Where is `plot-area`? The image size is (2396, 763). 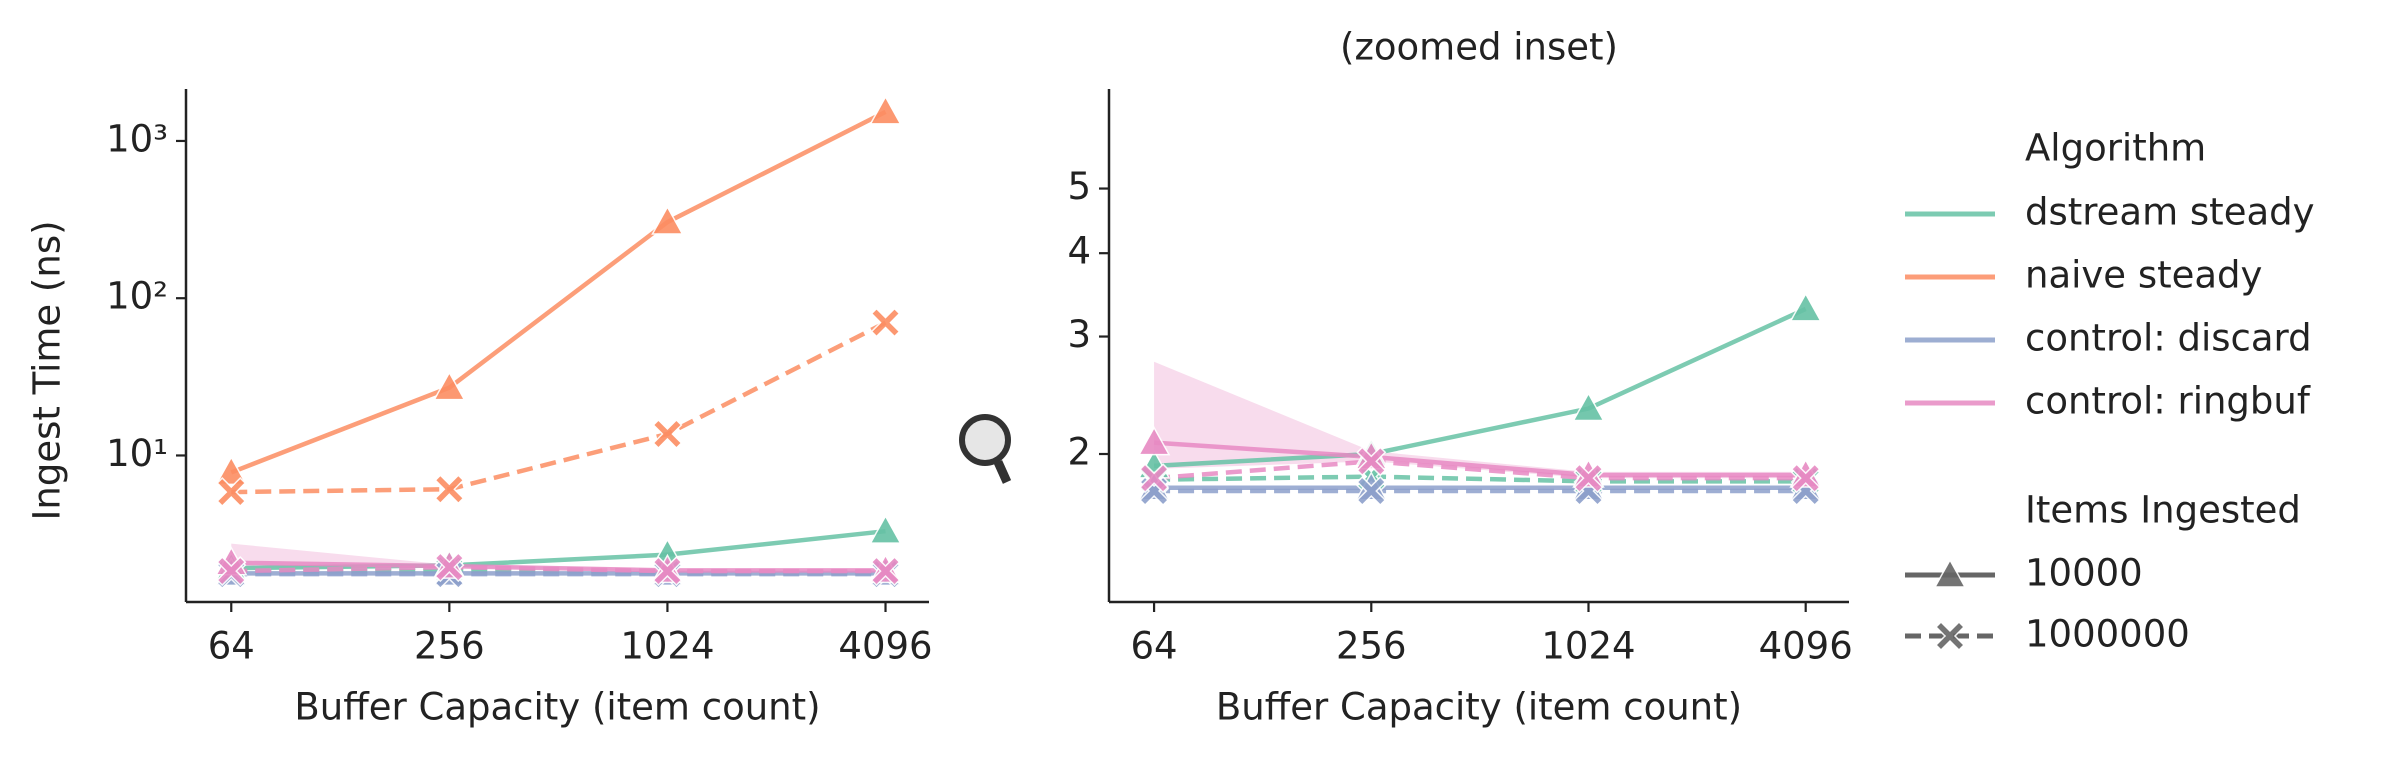
plot-area is located at coordinates (1479, 399).